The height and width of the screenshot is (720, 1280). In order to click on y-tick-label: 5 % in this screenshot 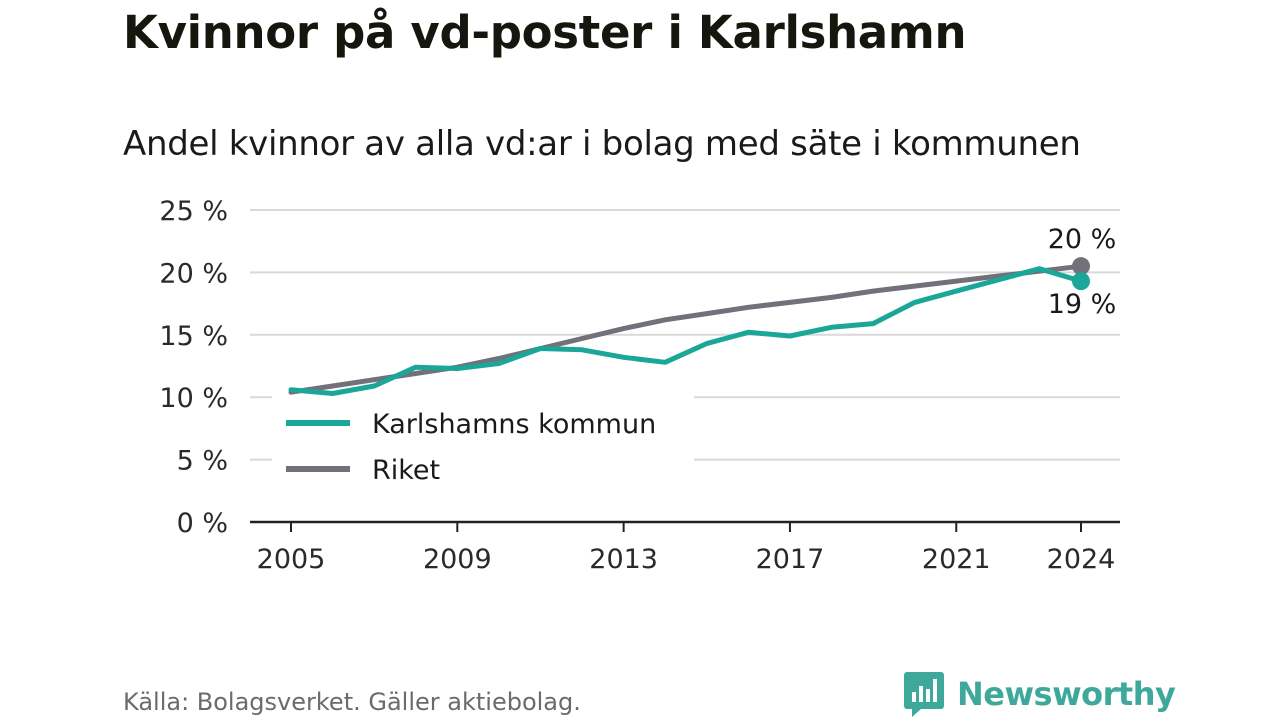, I will do `click(202, 461)`.